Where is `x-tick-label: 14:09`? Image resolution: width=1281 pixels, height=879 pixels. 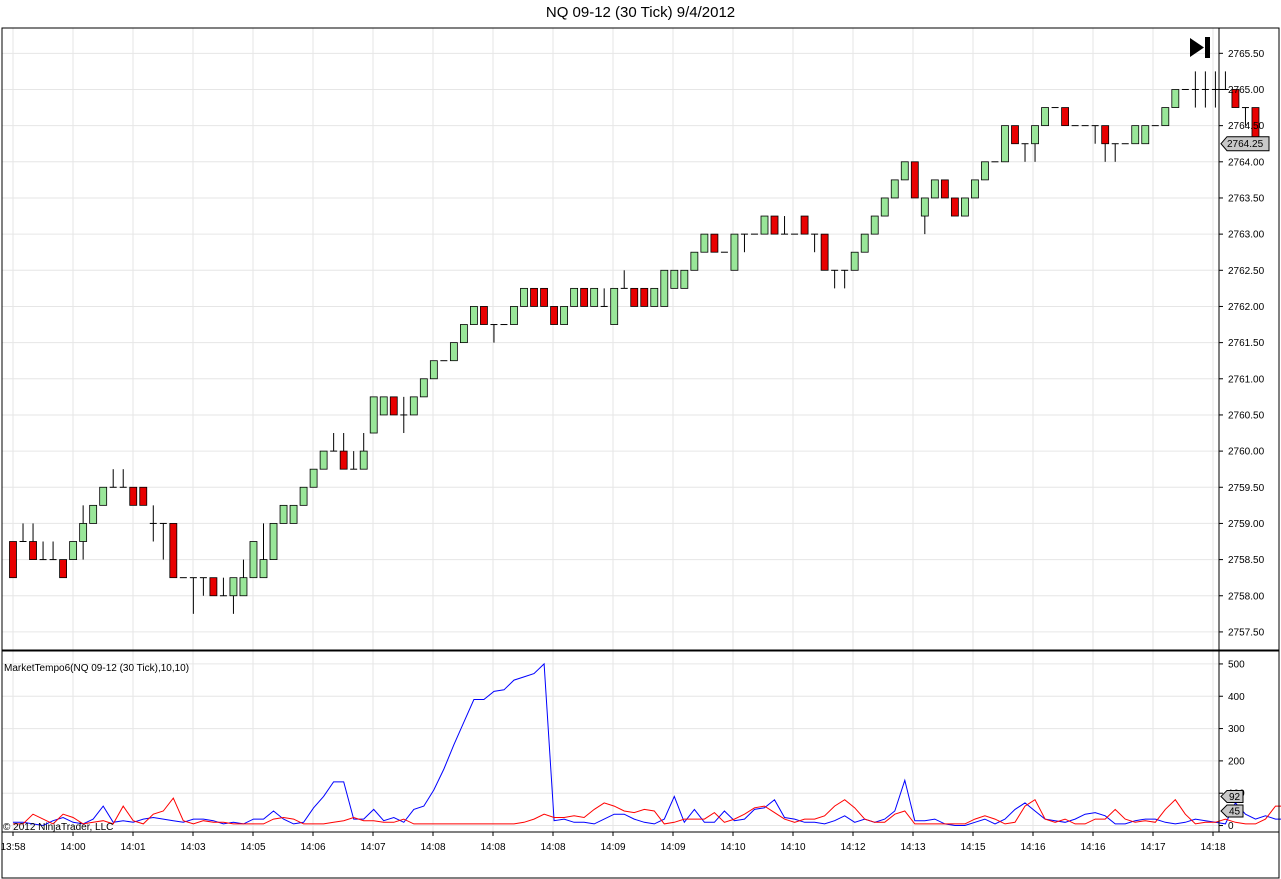 x-tick-label: 14:09 is located at coordinates (672, 847).